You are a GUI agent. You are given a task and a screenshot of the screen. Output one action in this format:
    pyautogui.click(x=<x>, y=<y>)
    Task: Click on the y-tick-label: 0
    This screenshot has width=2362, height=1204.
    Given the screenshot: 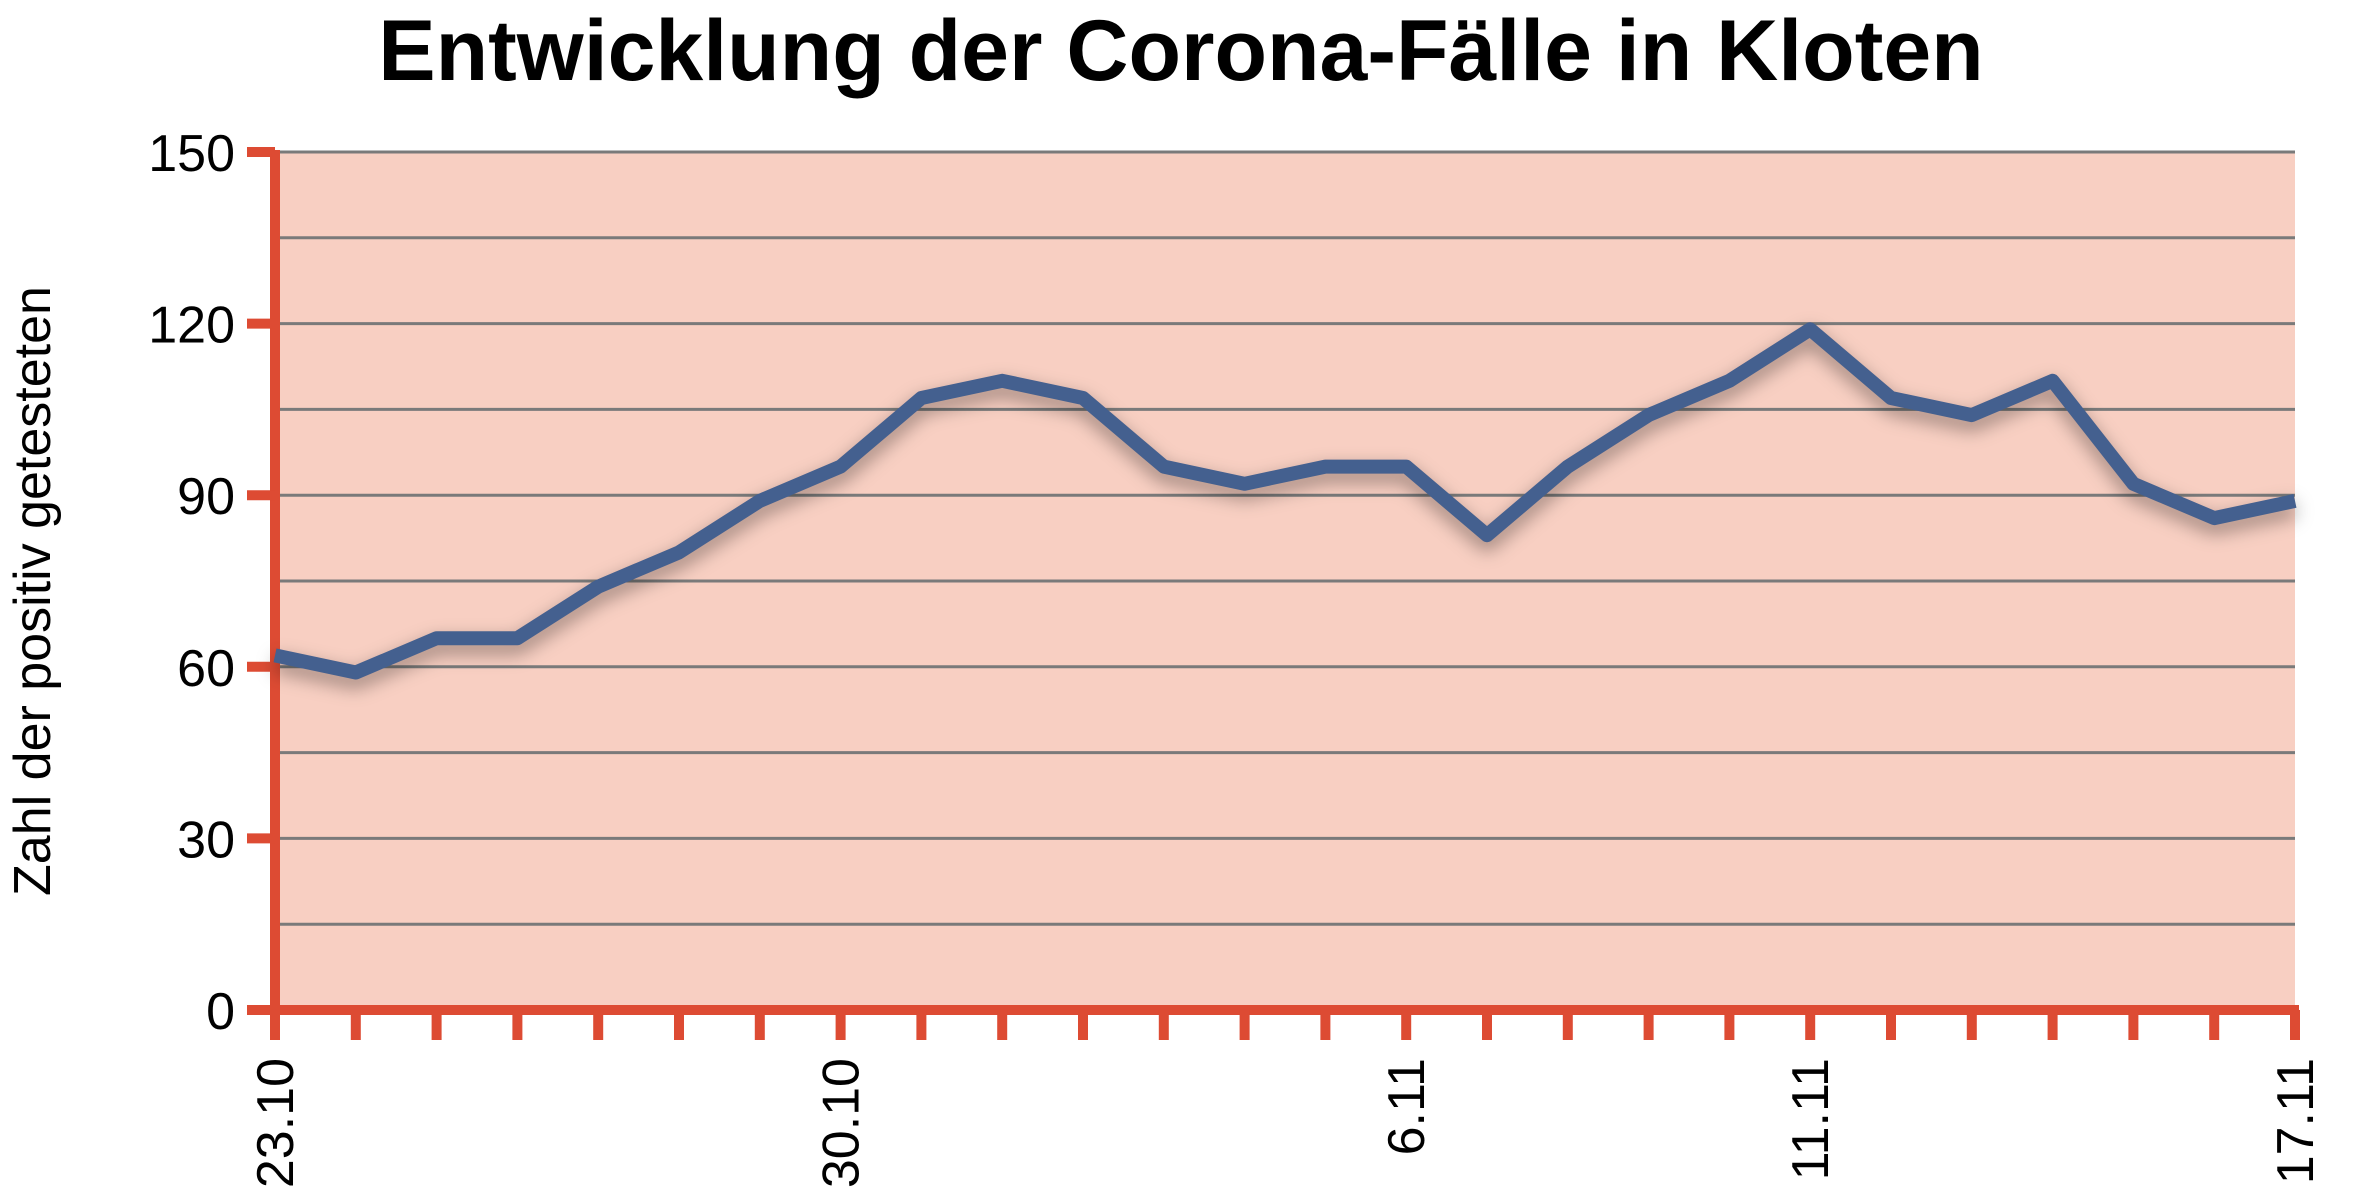 What is the action you would take?
    pyautogui.click(x=220, y=1012)
    